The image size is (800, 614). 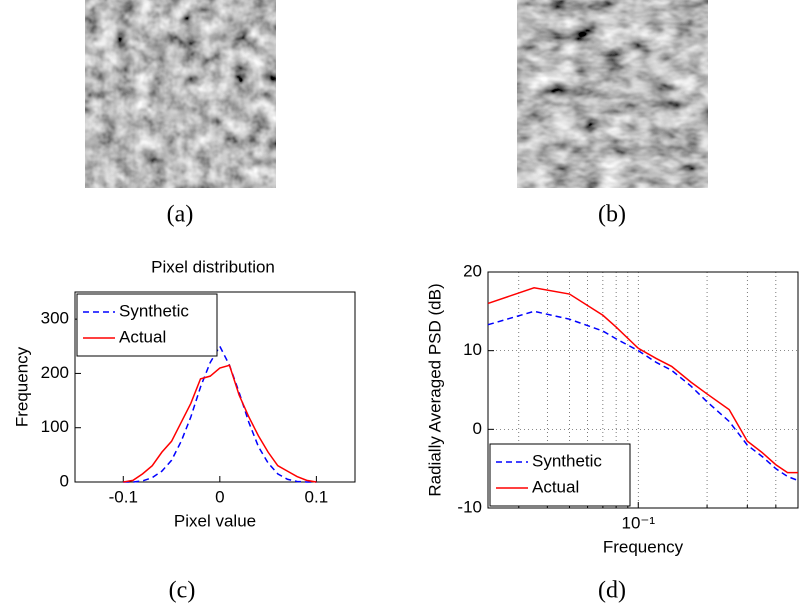 I want to click on y-tick-label: 100, so click(x=55, y=426).